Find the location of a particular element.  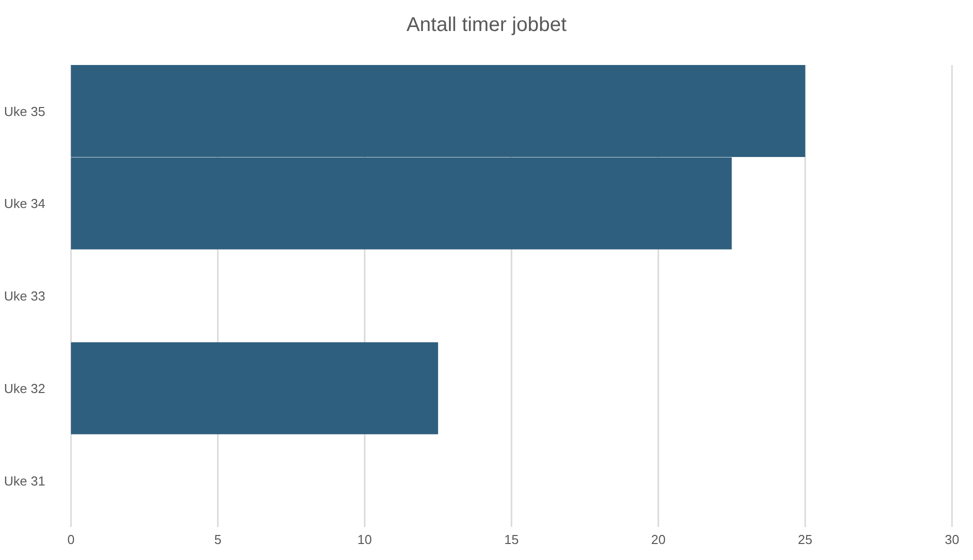

y-tick-label: Uke 33 is located at coordinates (25, 296).